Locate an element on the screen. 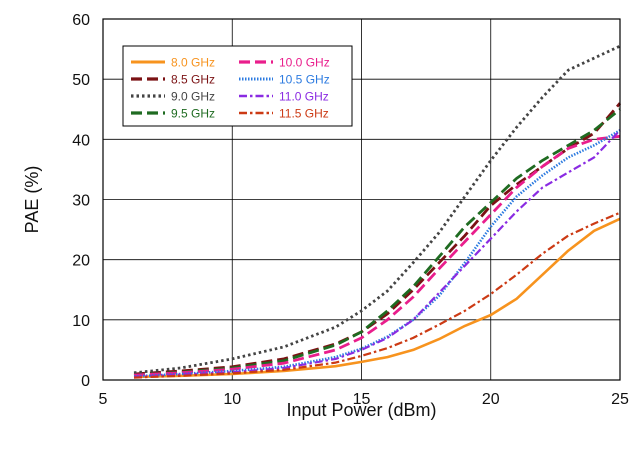  legend-label-2: 9.0 GHz is located at coordinates (193, 97).